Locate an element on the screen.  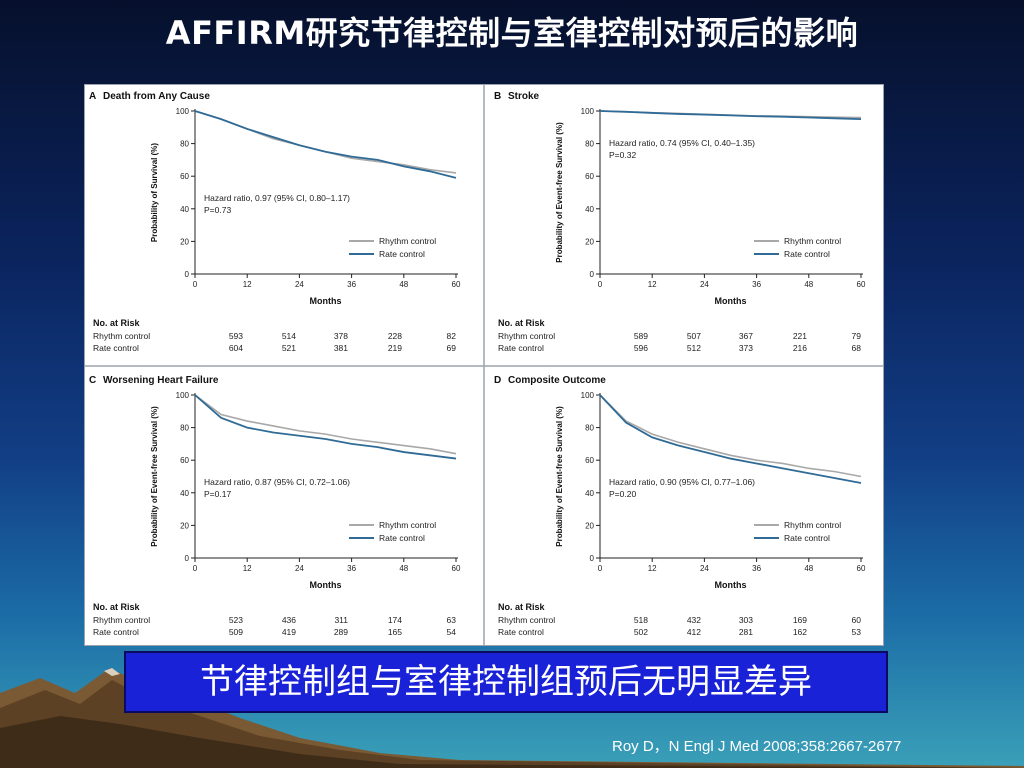
y-tick-label: 80 is located at coordinates (184, 144).